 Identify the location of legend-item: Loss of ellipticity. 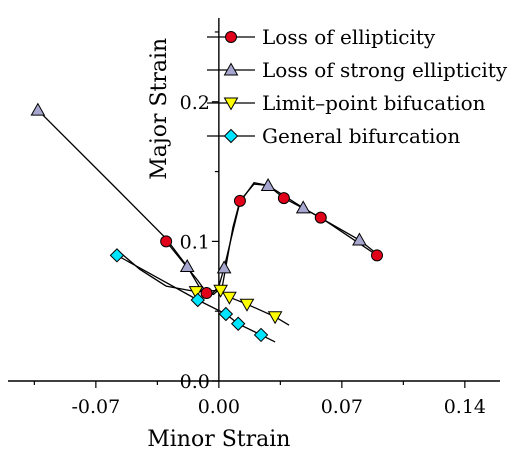
(321, 37).